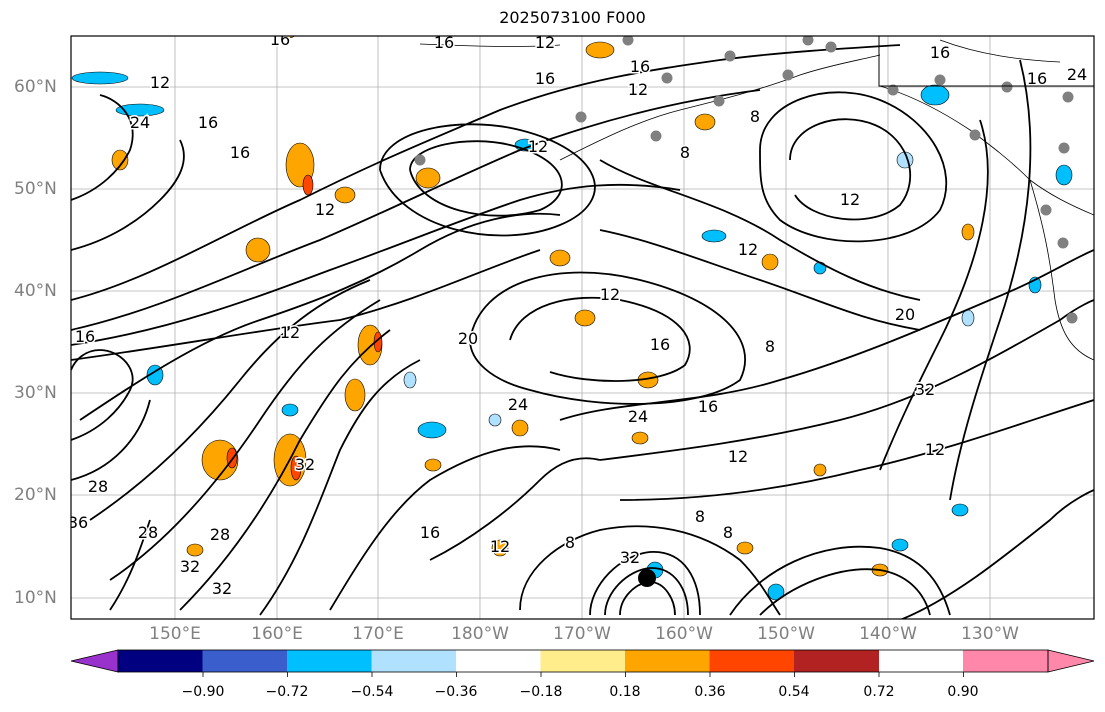  I want to click on contour-label: 24, so click(518, 404).